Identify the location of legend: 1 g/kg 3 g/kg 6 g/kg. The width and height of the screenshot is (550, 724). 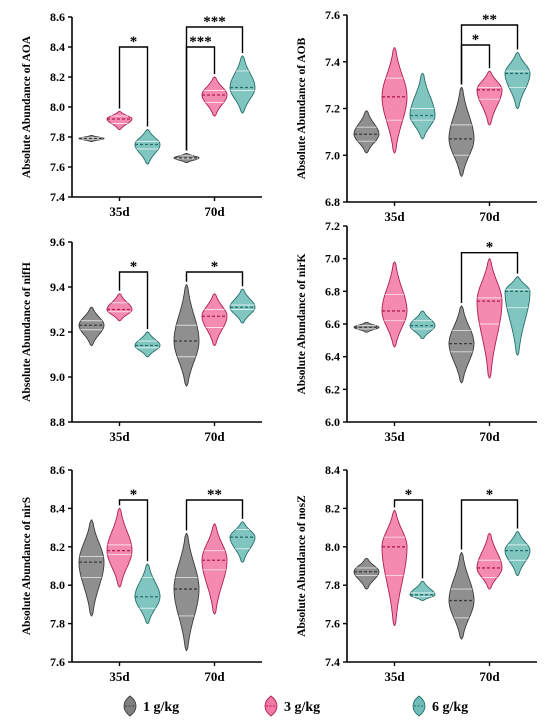
(295, 706).